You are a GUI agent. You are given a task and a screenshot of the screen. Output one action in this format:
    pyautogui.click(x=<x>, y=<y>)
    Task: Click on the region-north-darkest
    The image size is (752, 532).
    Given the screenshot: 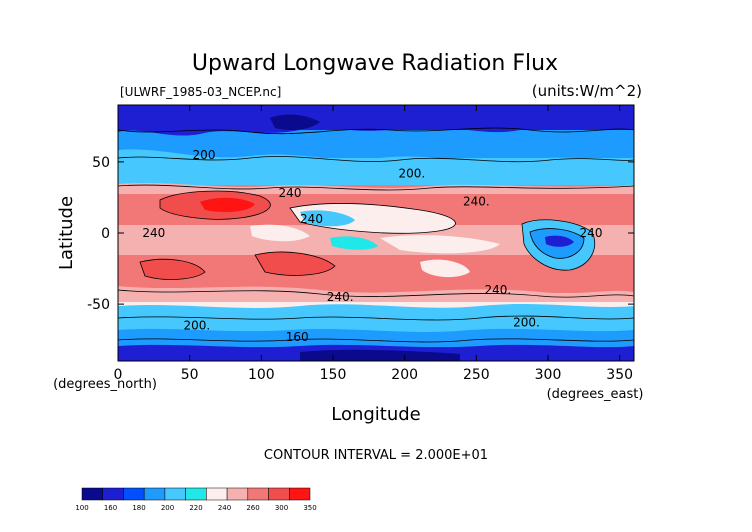 What is the action you would take?
    pyautogui.click(x=295, y=122)
    